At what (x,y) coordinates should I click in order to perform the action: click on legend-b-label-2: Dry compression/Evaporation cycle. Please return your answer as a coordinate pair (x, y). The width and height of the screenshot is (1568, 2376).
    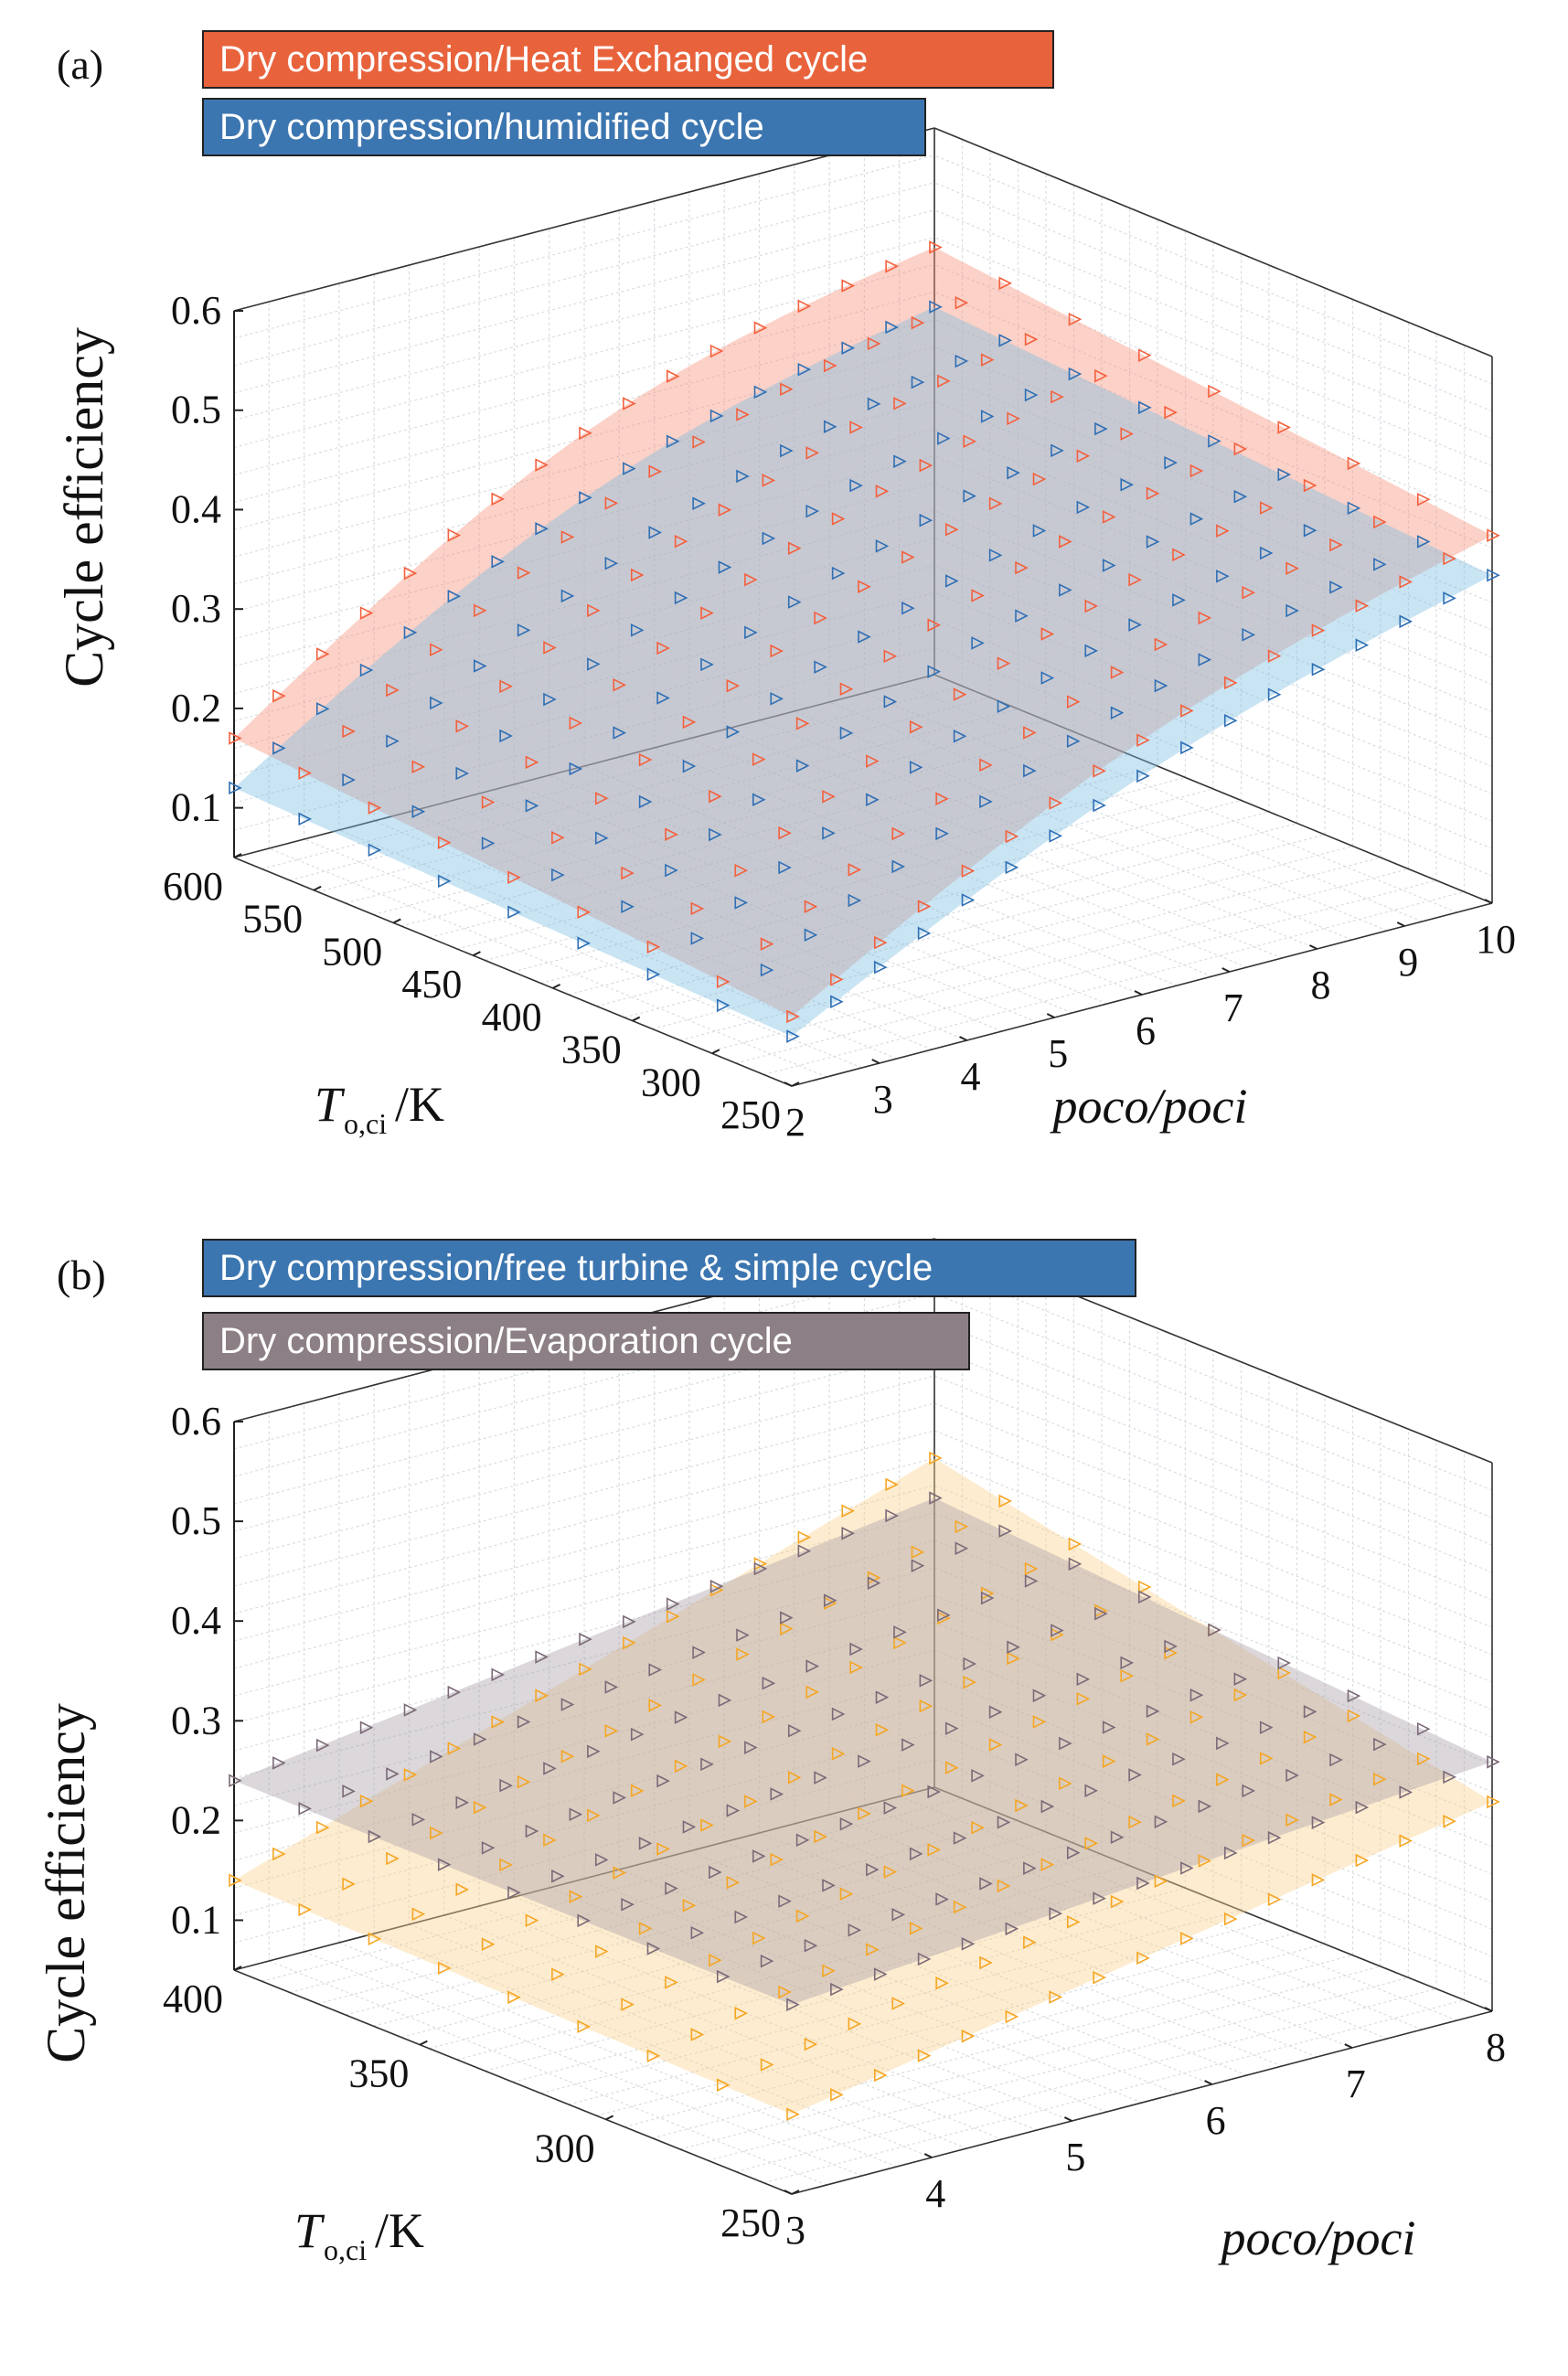
    Looking at the image, I should click on (506, 1341).